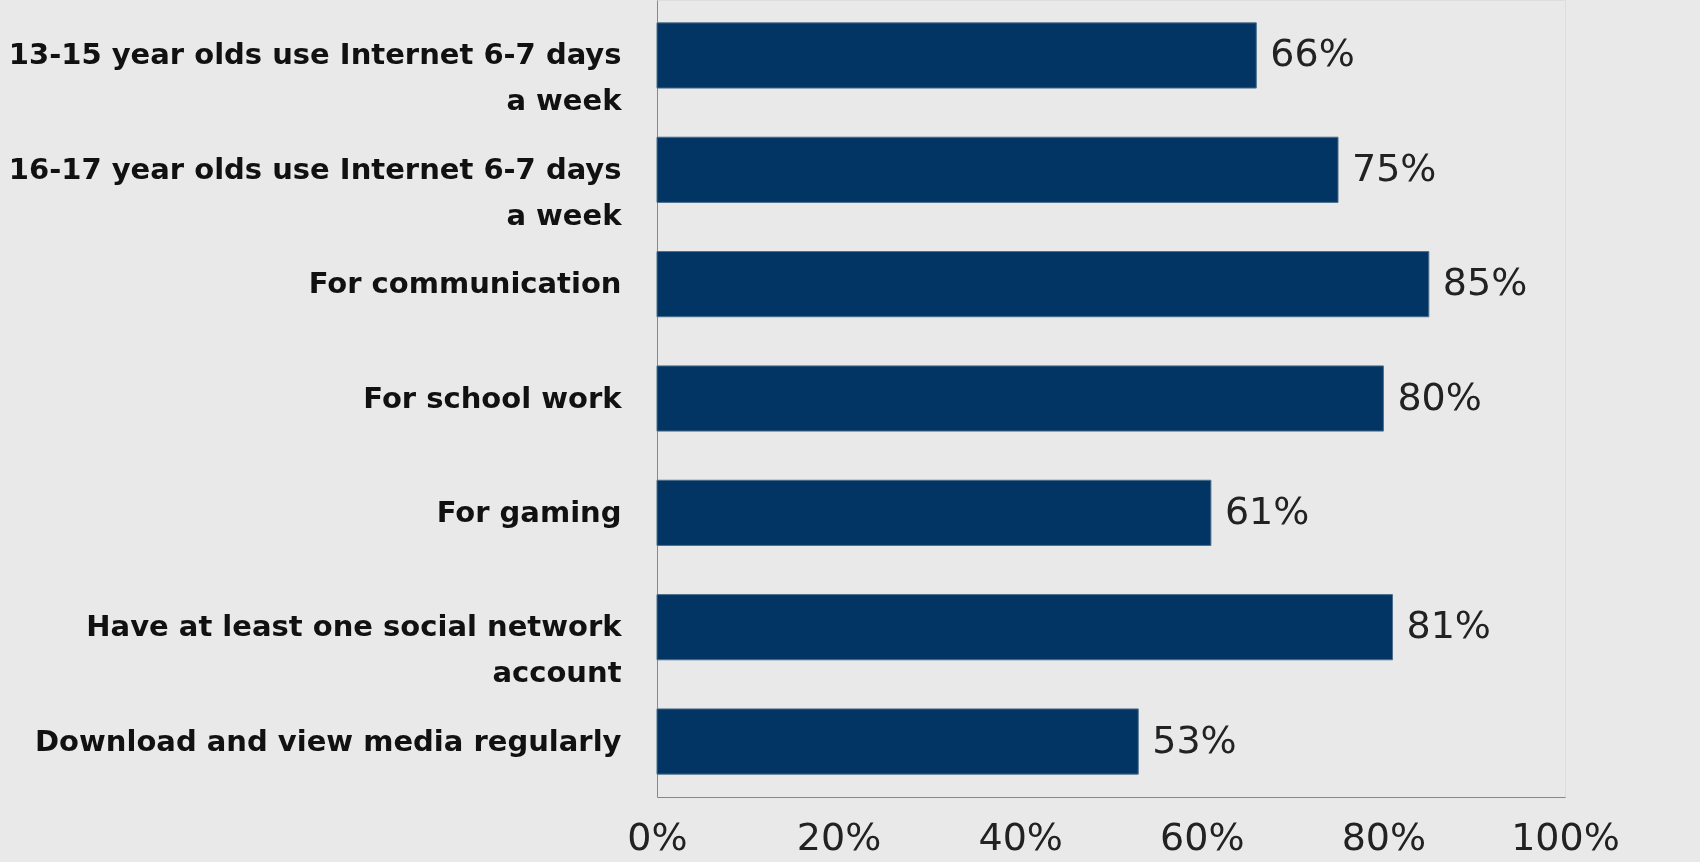 The width and height of the screenshot is (1705, 867). What do you see at coordinates (657, 836) in the screenshot?
I see `x-tick-label: 0%` at bounding box center [657, 836].